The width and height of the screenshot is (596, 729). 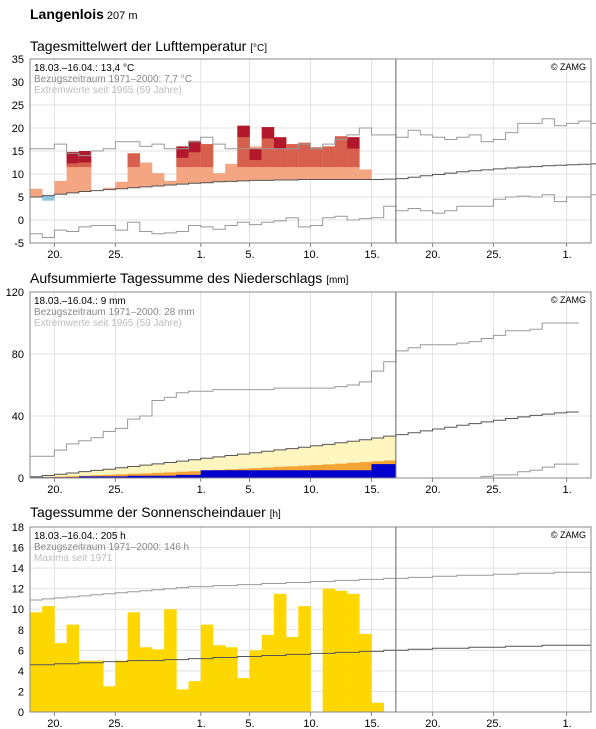 I want to click on precipitation-xtick-label: 1., so click(x=567, y=490).